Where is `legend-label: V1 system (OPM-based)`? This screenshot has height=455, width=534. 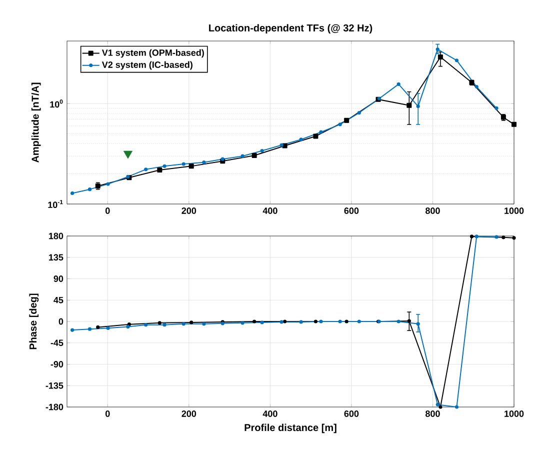 legend-label: V1 system (OPM-based) is located at coordinates (153, 53).